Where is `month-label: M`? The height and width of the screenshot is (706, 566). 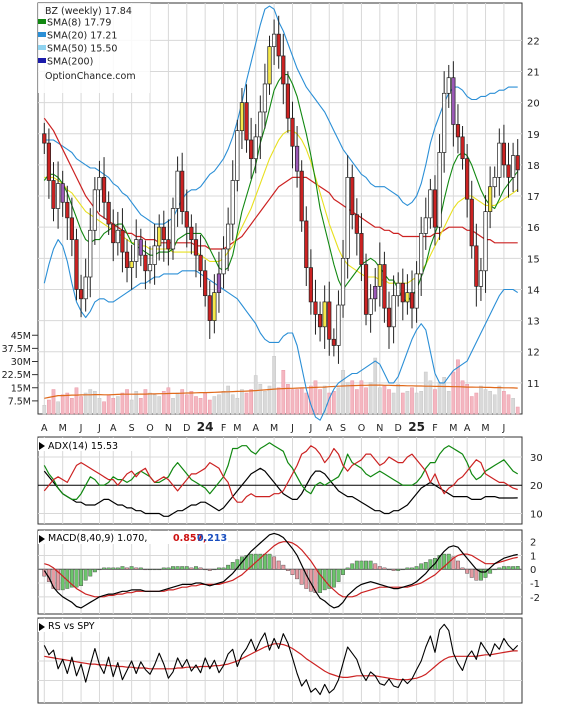 month-label: M is located at coordinates (63, 428).